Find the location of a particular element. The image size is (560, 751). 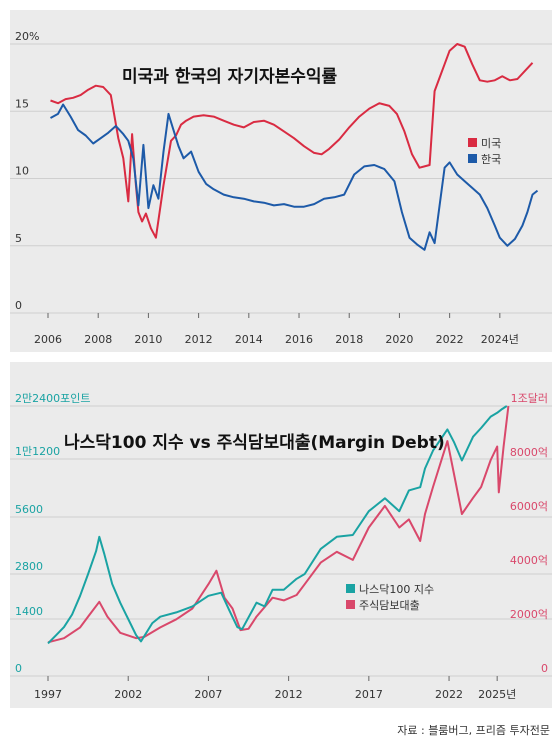

x-tick-label: 2010 is located at coordinates (148, 339).